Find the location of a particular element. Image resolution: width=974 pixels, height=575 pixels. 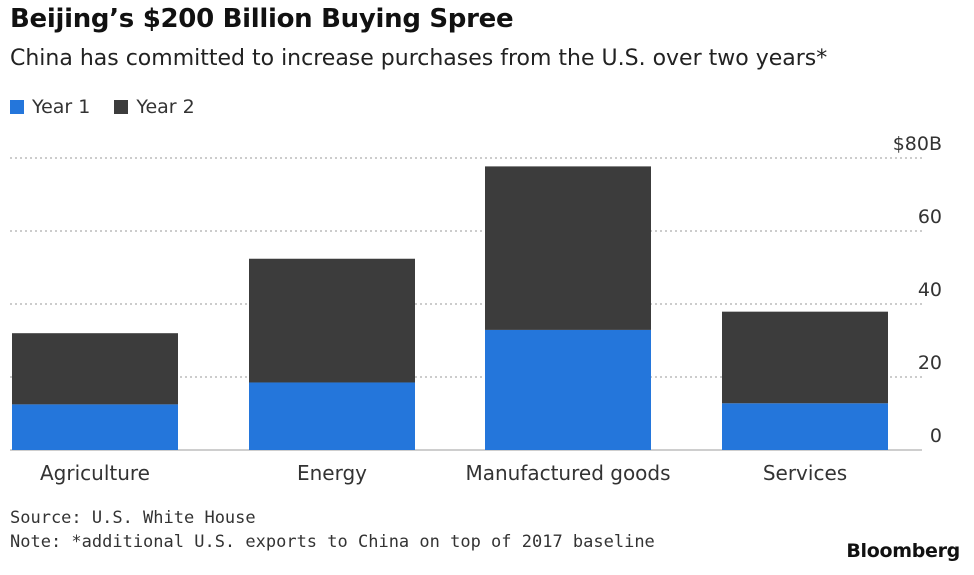

source-note: Source: U.S. White House is located at coordinates (133, 518).